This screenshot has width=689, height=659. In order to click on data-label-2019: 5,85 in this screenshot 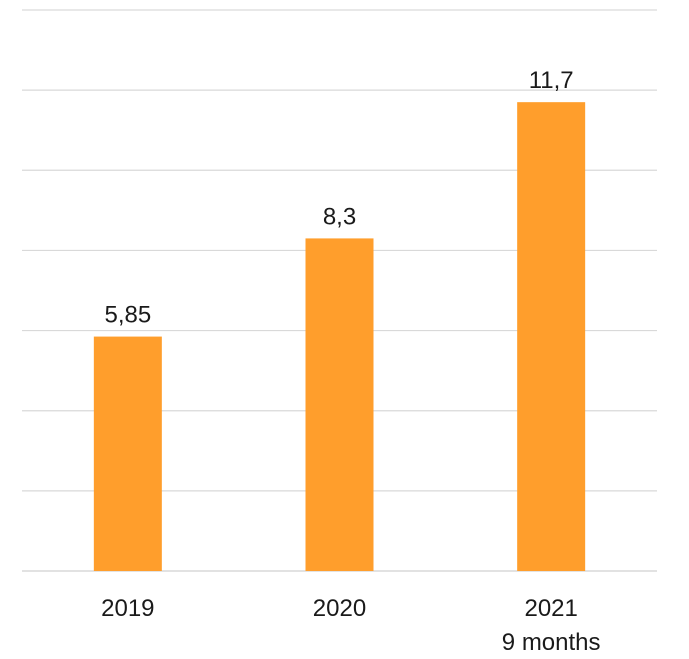, I will do `click(127, 315)`.